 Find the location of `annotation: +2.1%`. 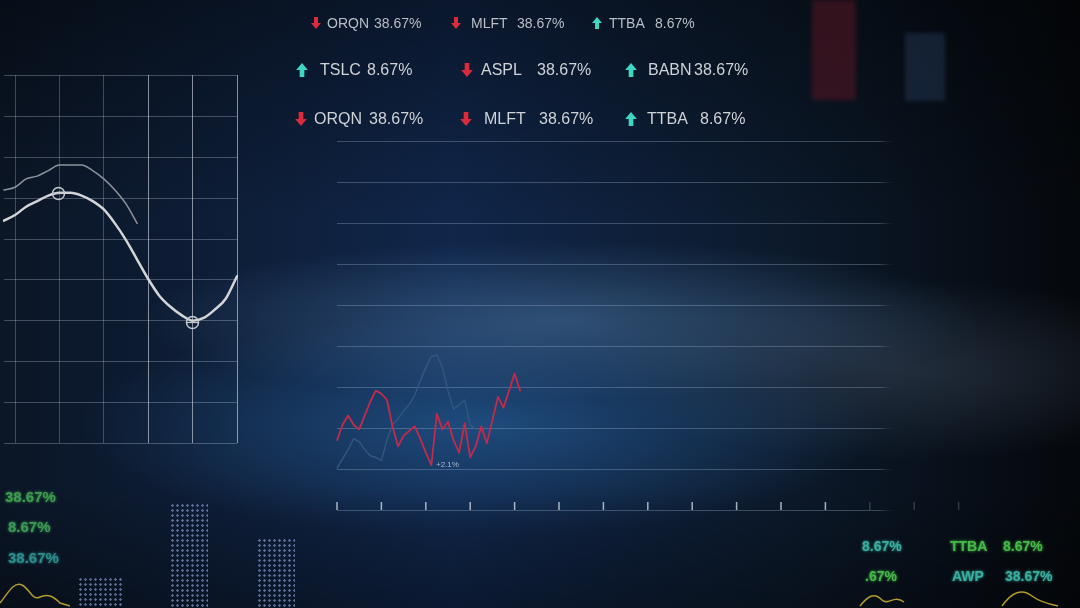

annotation: +2.1% is located at coordinates (447, 465).